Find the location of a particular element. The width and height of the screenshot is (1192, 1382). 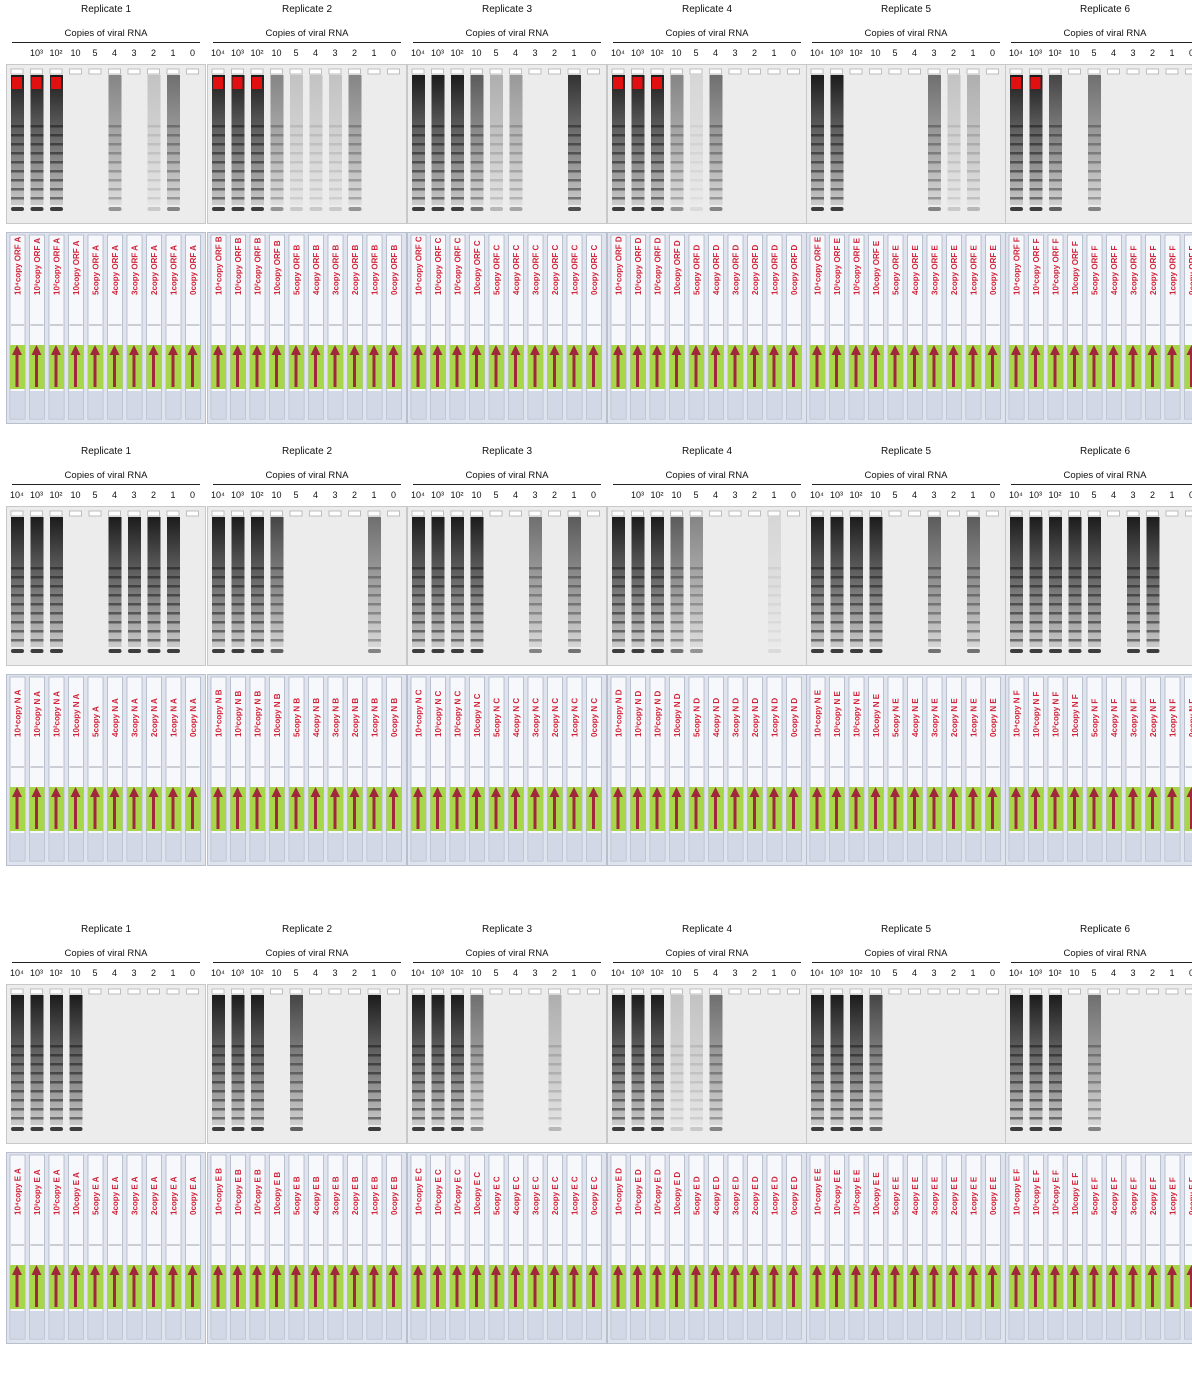

strip-label: 10⁴copy ORF A is located at coordinates (18, 265).